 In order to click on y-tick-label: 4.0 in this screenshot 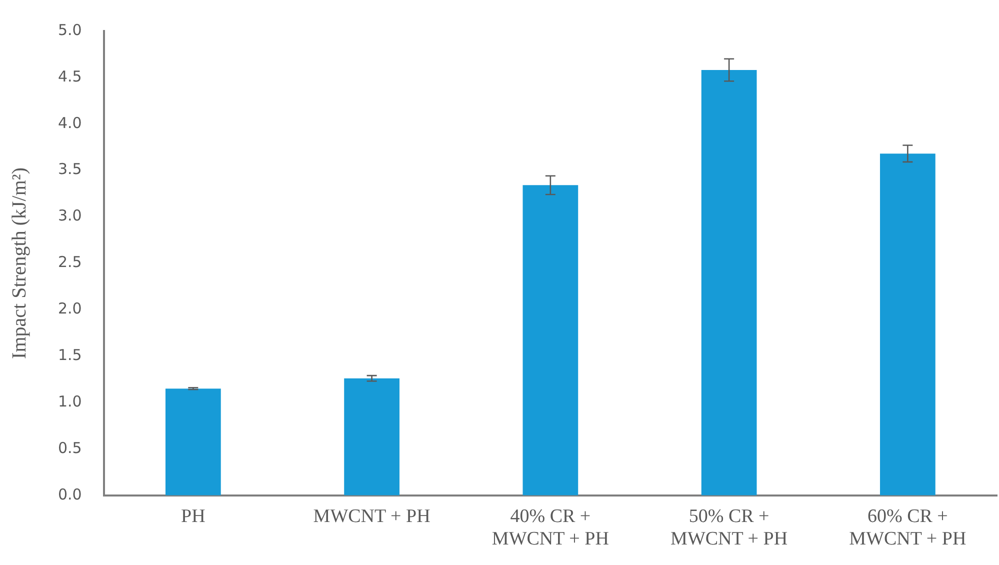, I will do `click(70, 123)`.